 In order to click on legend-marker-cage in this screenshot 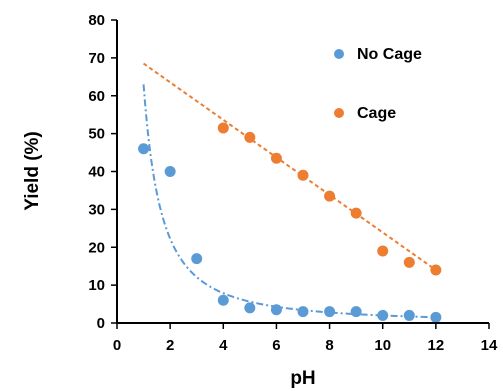, I will do `click(339, 113)`.